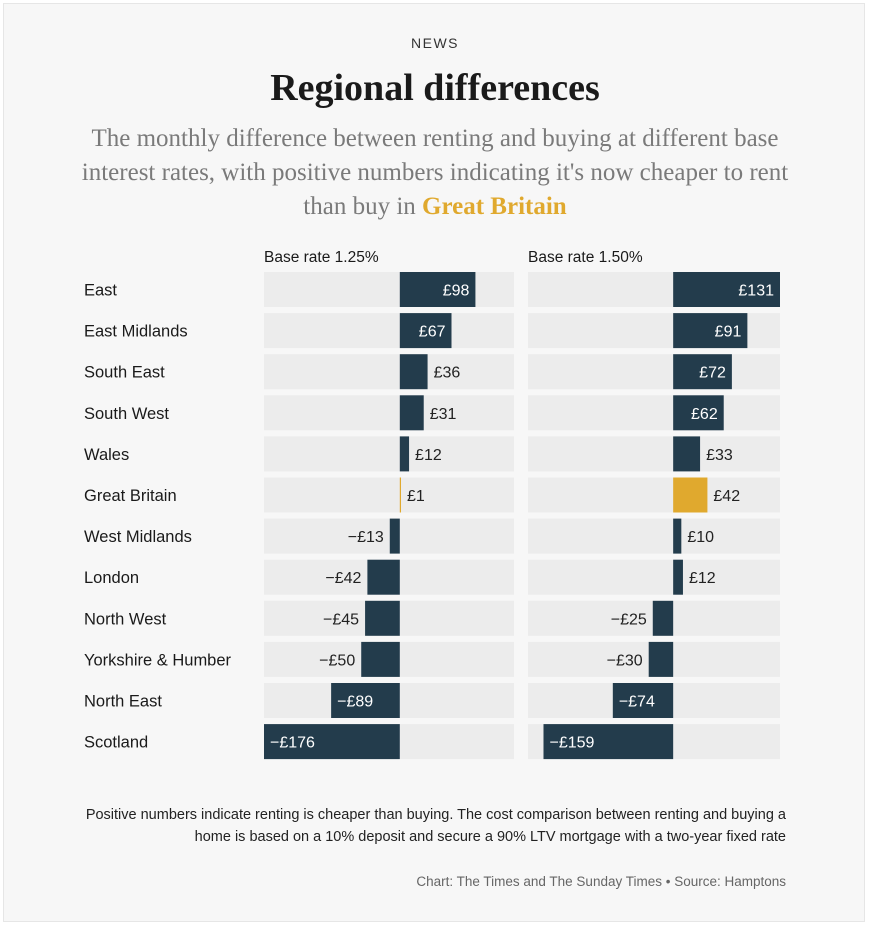 The image size is (869, 926). What do you see at coordinates (341, 619) in the screenshot?
I see `value-label: −£45` at bounding box center [341, 619].